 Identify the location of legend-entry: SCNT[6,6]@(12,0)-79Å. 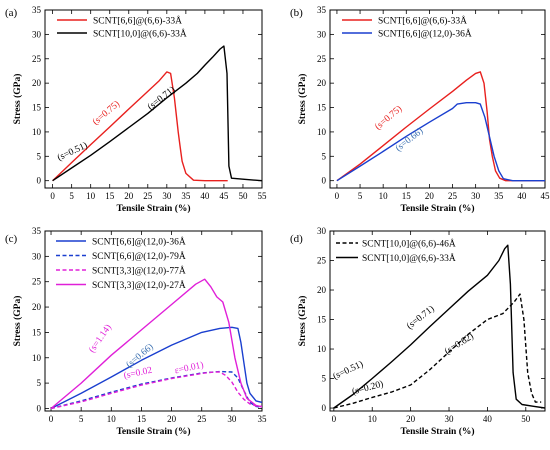
(139, 256).